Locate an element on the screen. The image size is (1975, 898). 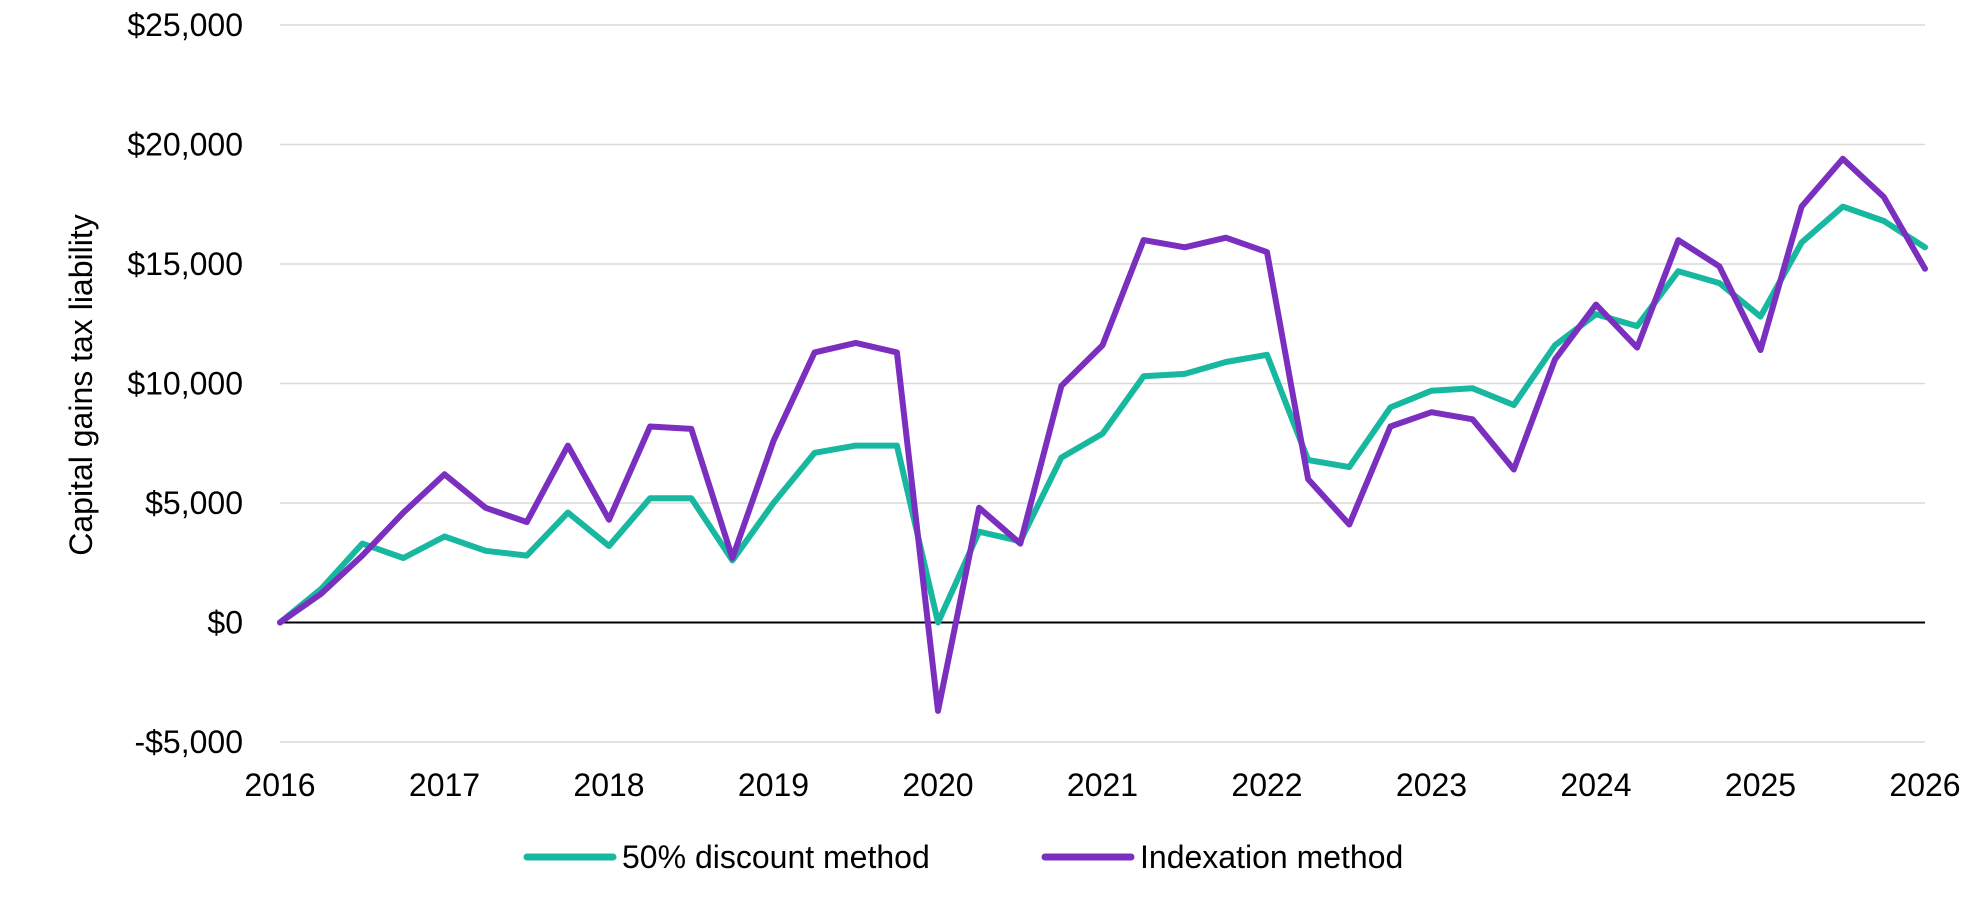
y-axis-title: Capital gains tax liability is located at coordinates (81, 385).